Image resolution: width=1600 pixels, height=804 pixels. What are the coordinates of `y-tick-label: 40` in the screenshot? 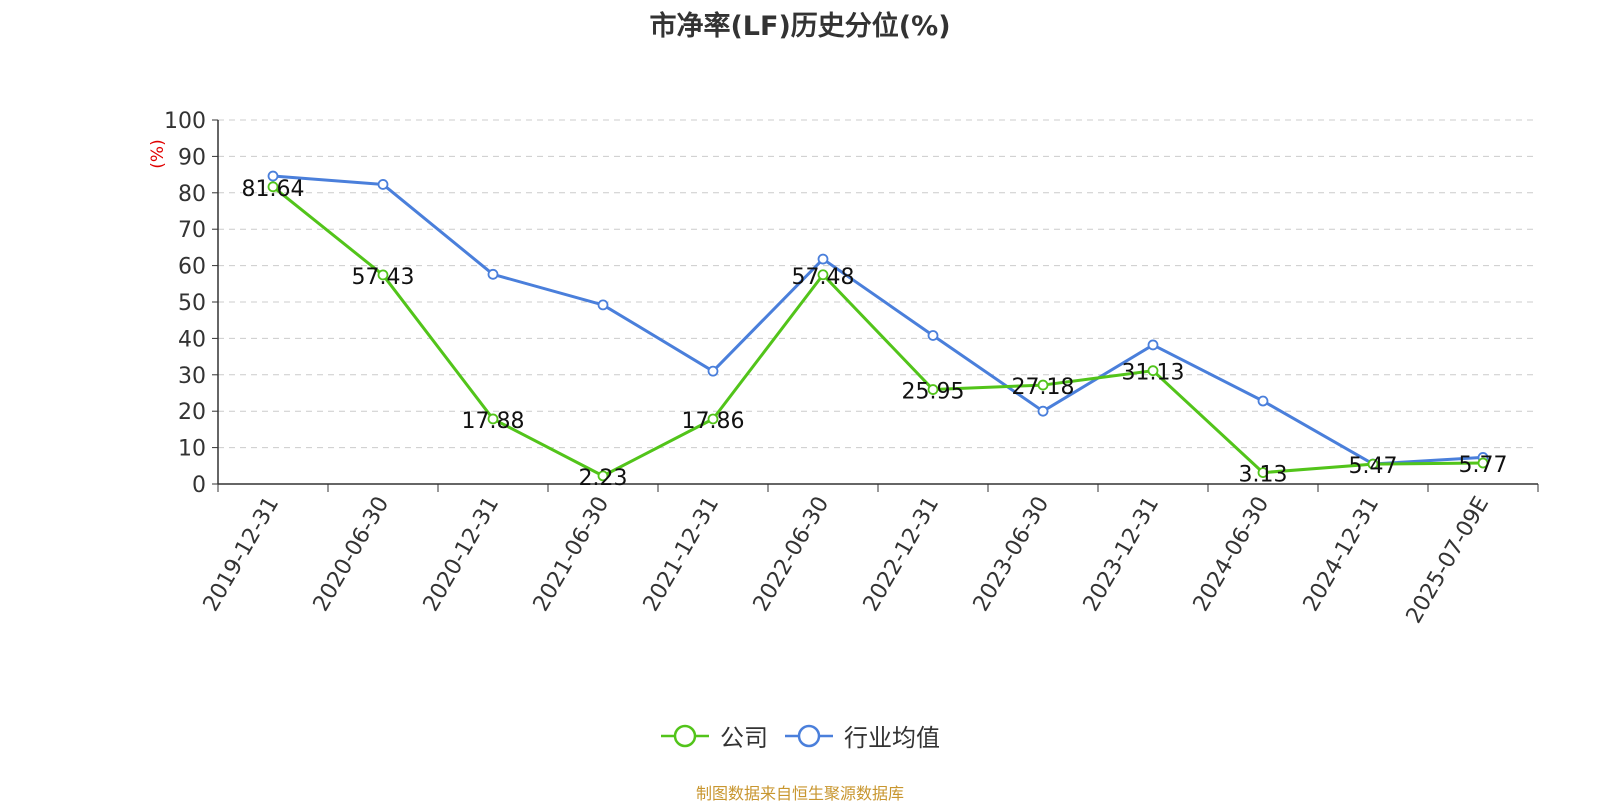 It's located at (192, 339).